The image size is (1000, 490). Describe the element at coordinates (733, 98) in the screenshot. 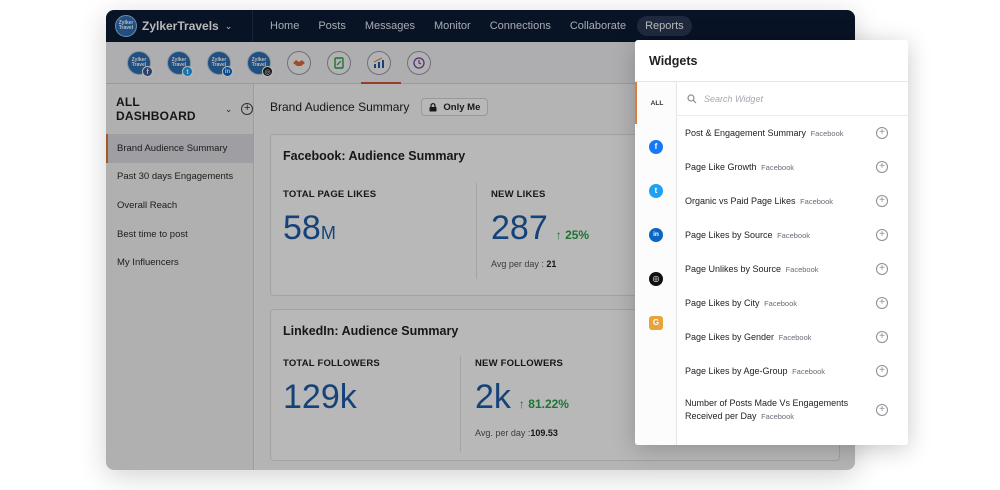

I see `search-placeholder: Search Widget` at that location.